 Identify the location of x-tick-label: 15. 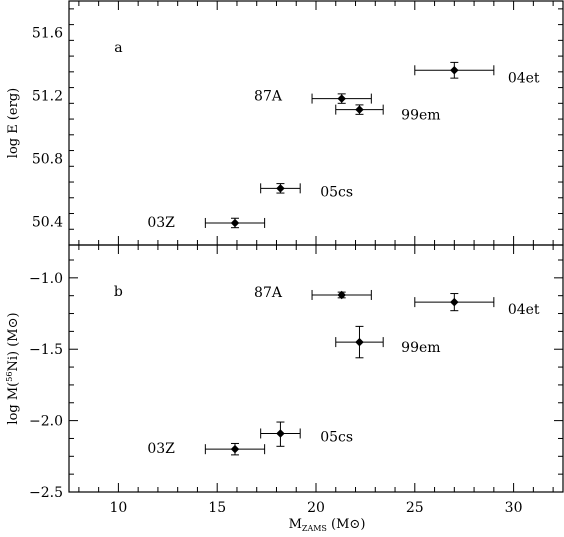
(217, 508).